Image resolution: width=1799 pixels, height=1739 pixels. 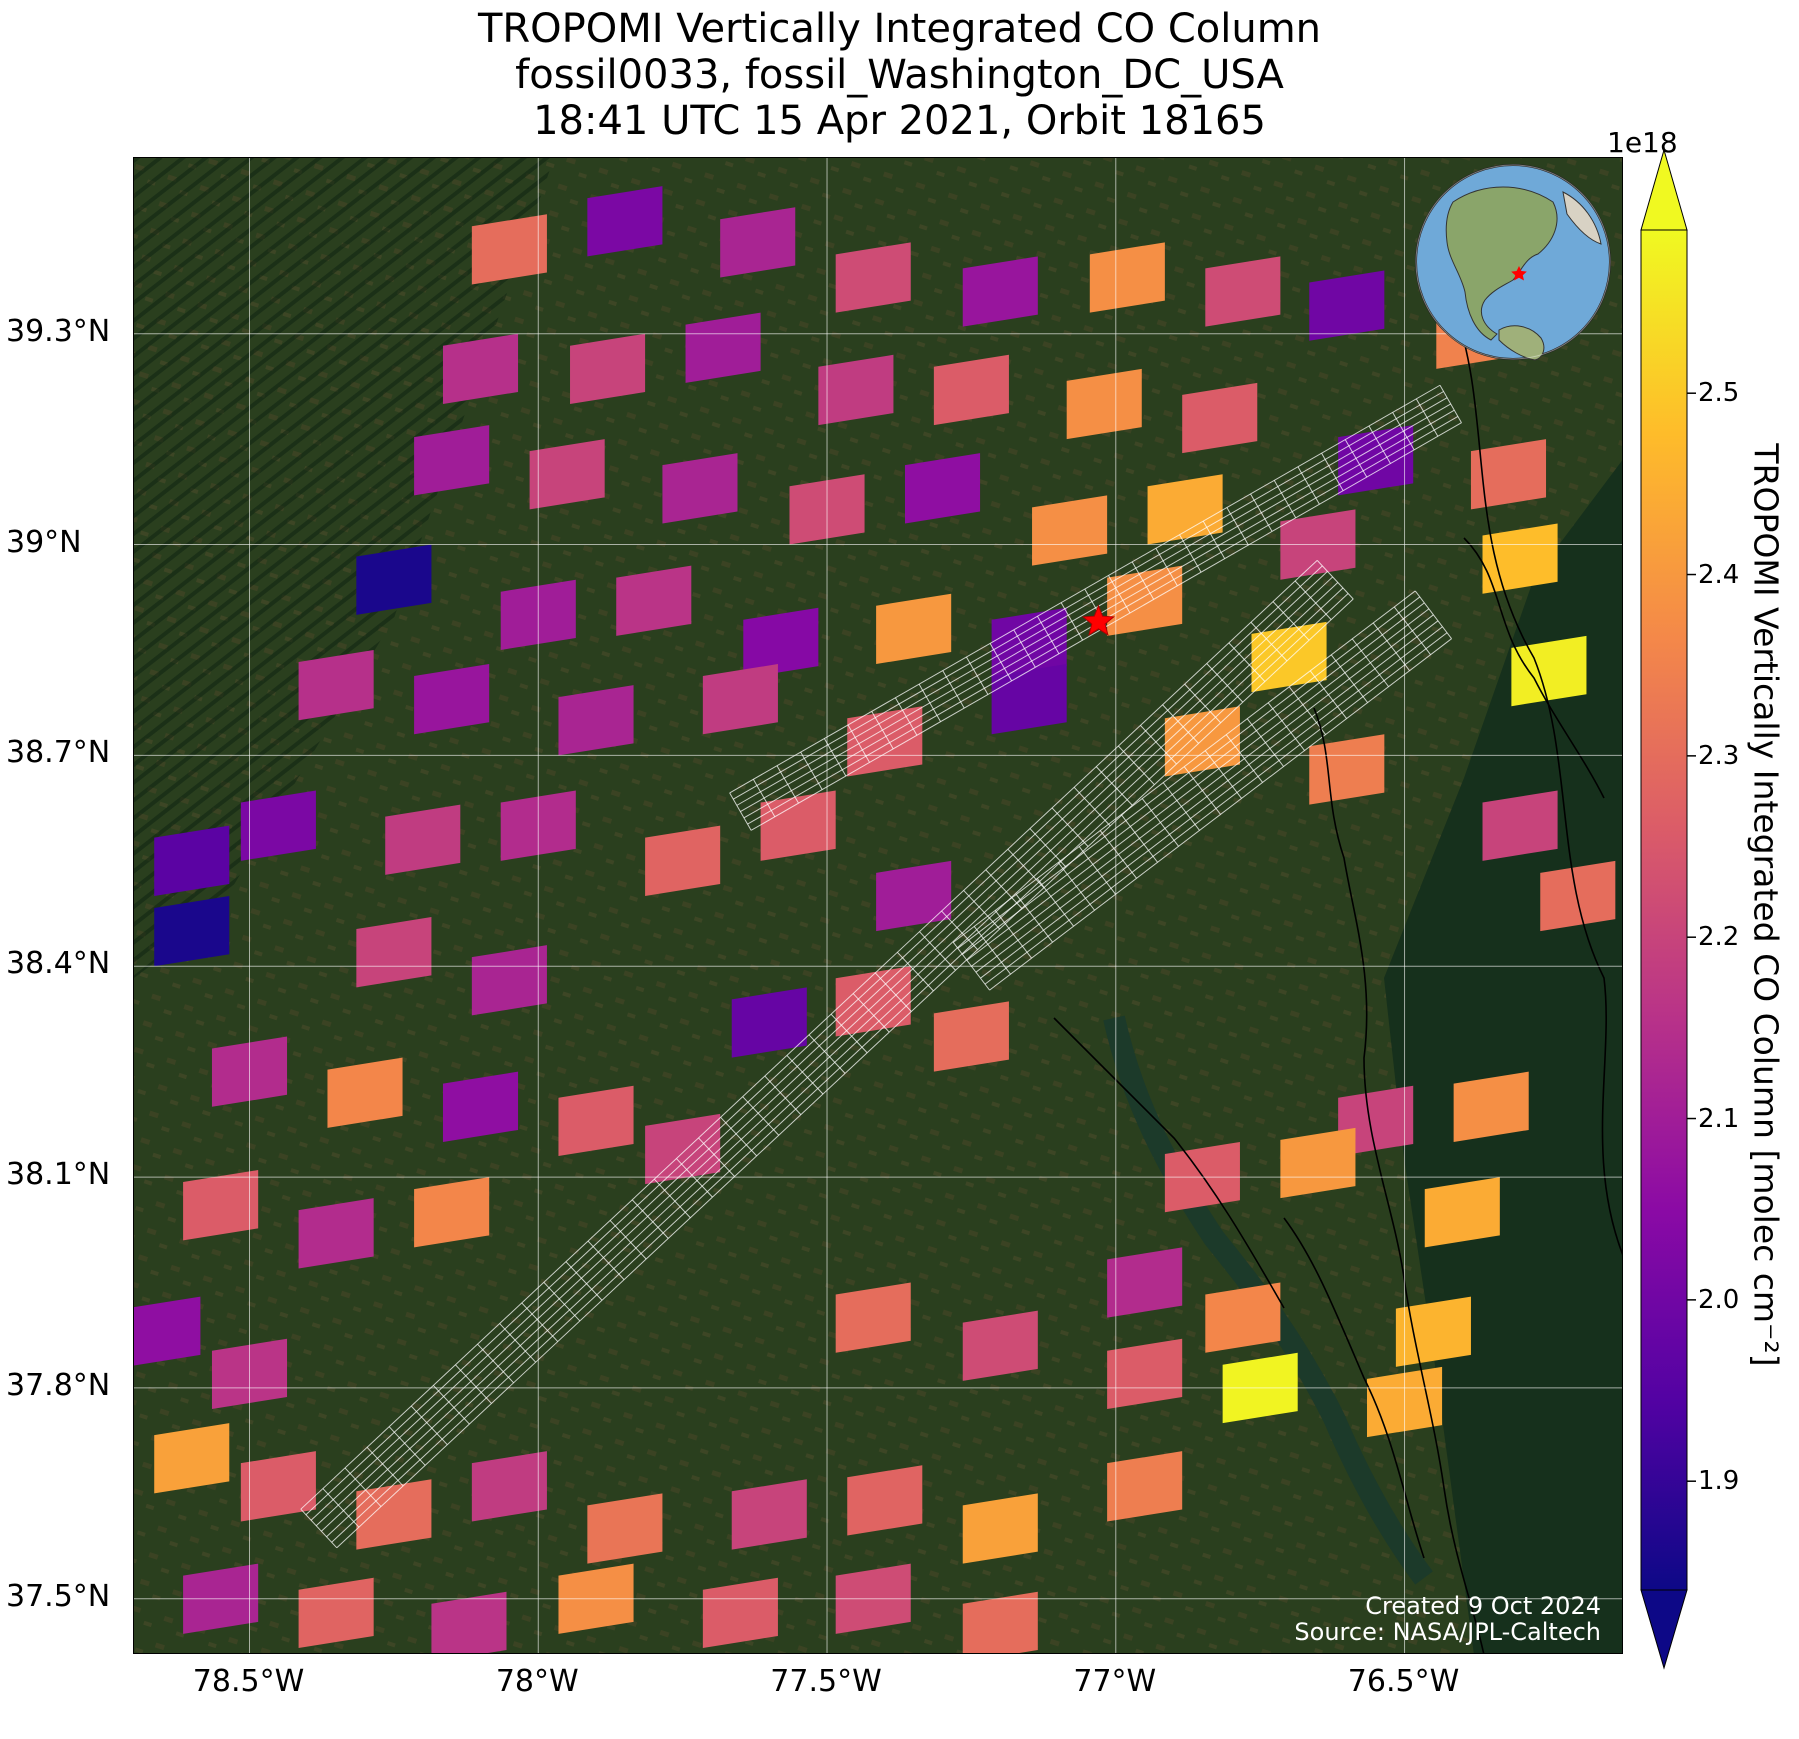 I want to click on colorbar-exponent: 1e18, so click(x=1642, y=142).